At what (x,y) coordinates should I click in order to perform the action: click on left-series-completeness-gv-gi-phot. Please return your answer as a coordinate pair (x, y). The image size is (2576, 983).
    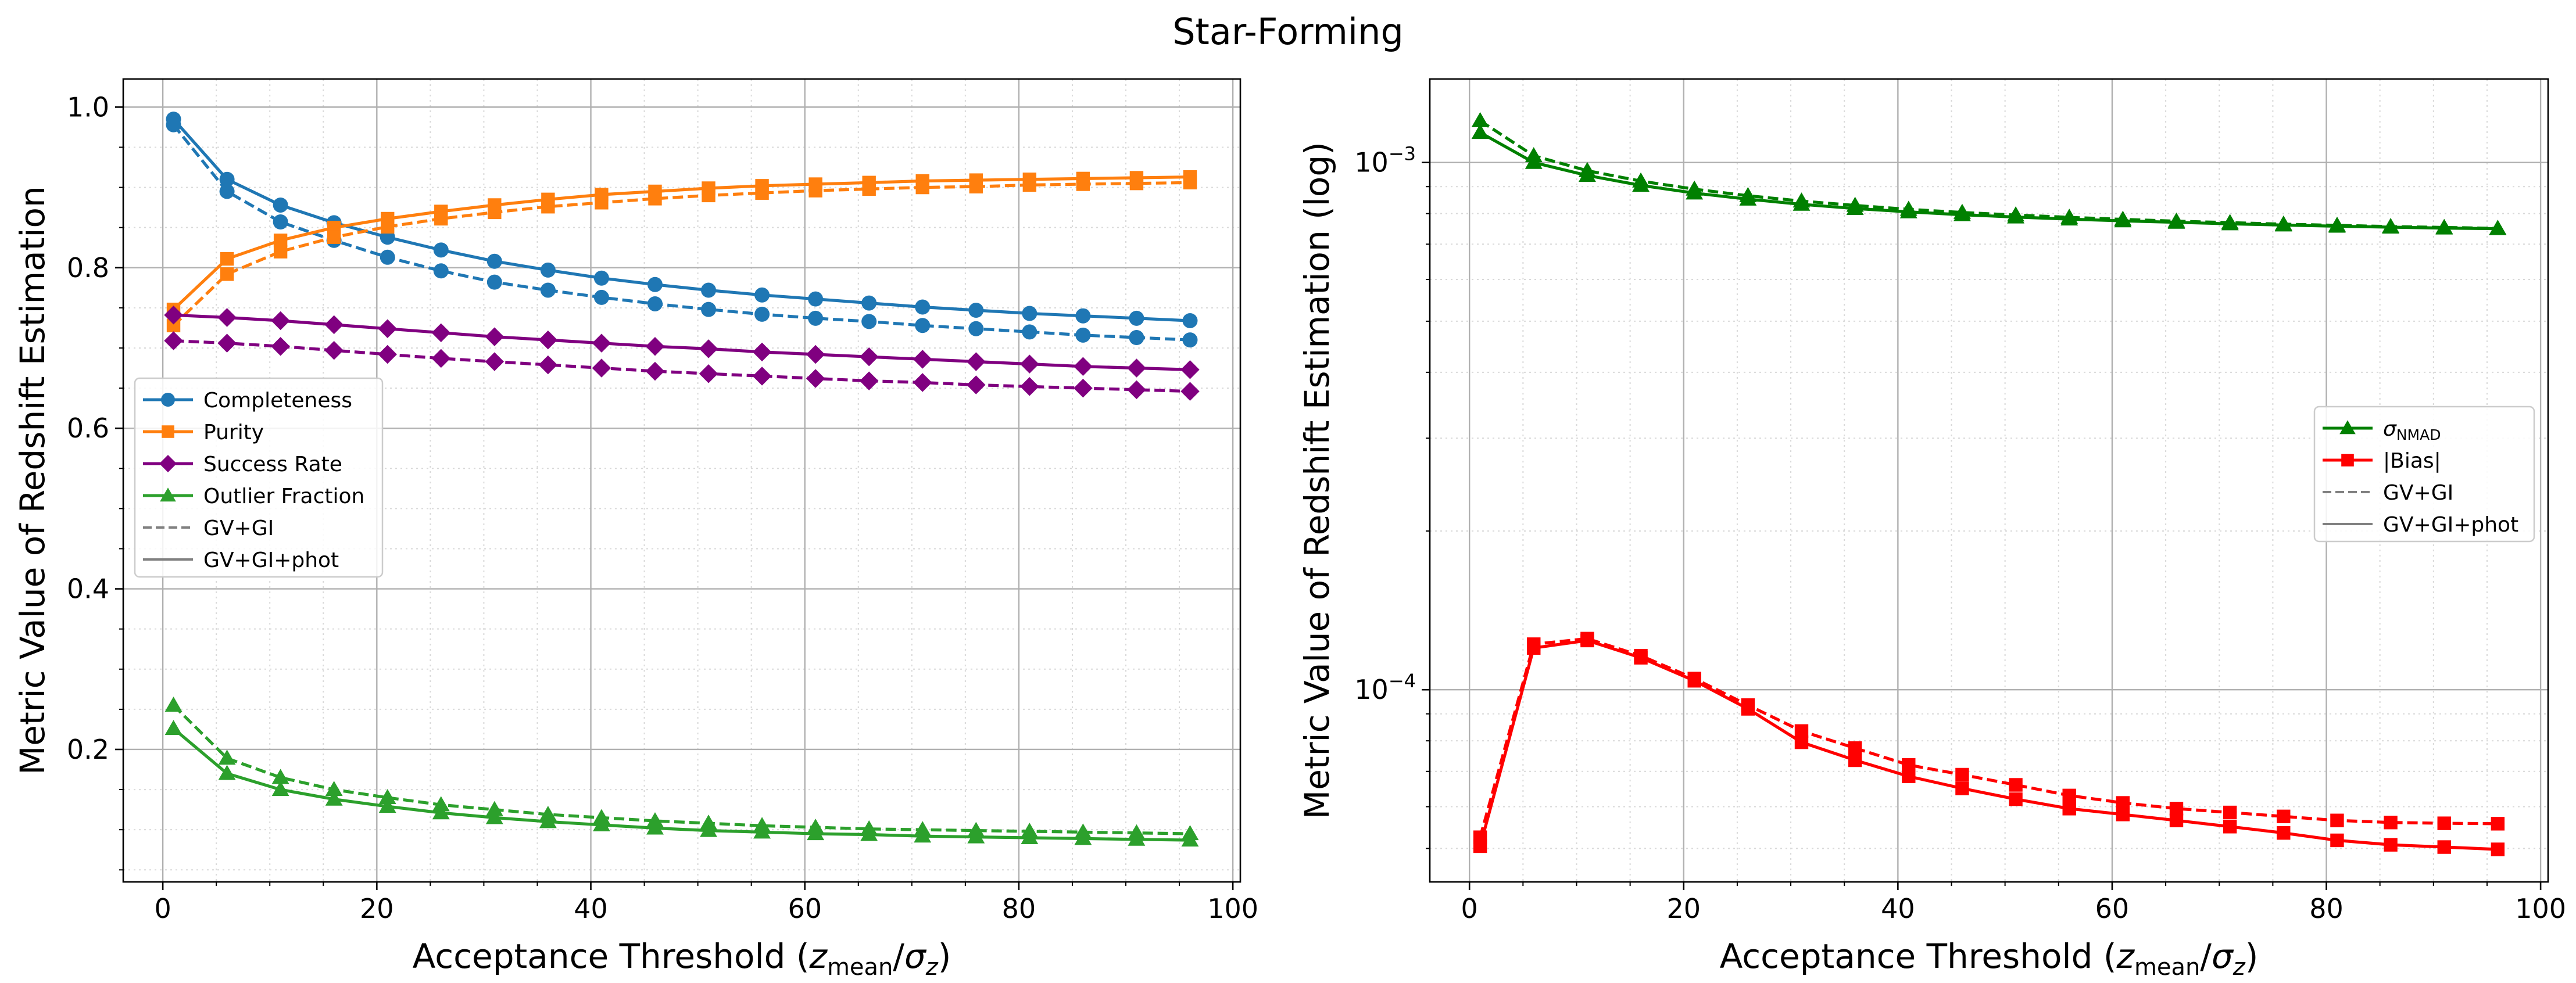
    Looking at the image, I should click on (682, 220).